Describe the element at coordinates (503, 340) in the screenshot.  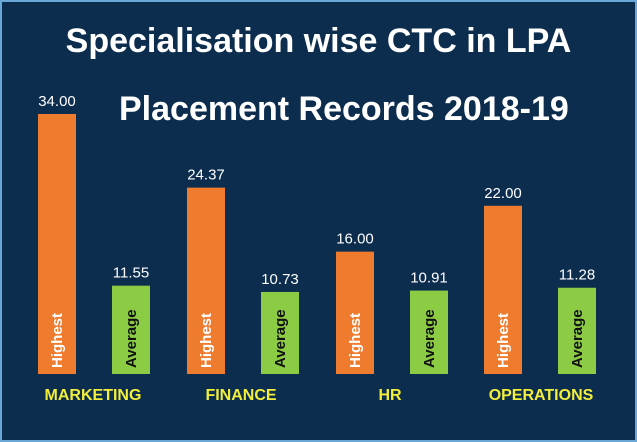
I see `bar-series-label-operations-highest: Highest` at that location.